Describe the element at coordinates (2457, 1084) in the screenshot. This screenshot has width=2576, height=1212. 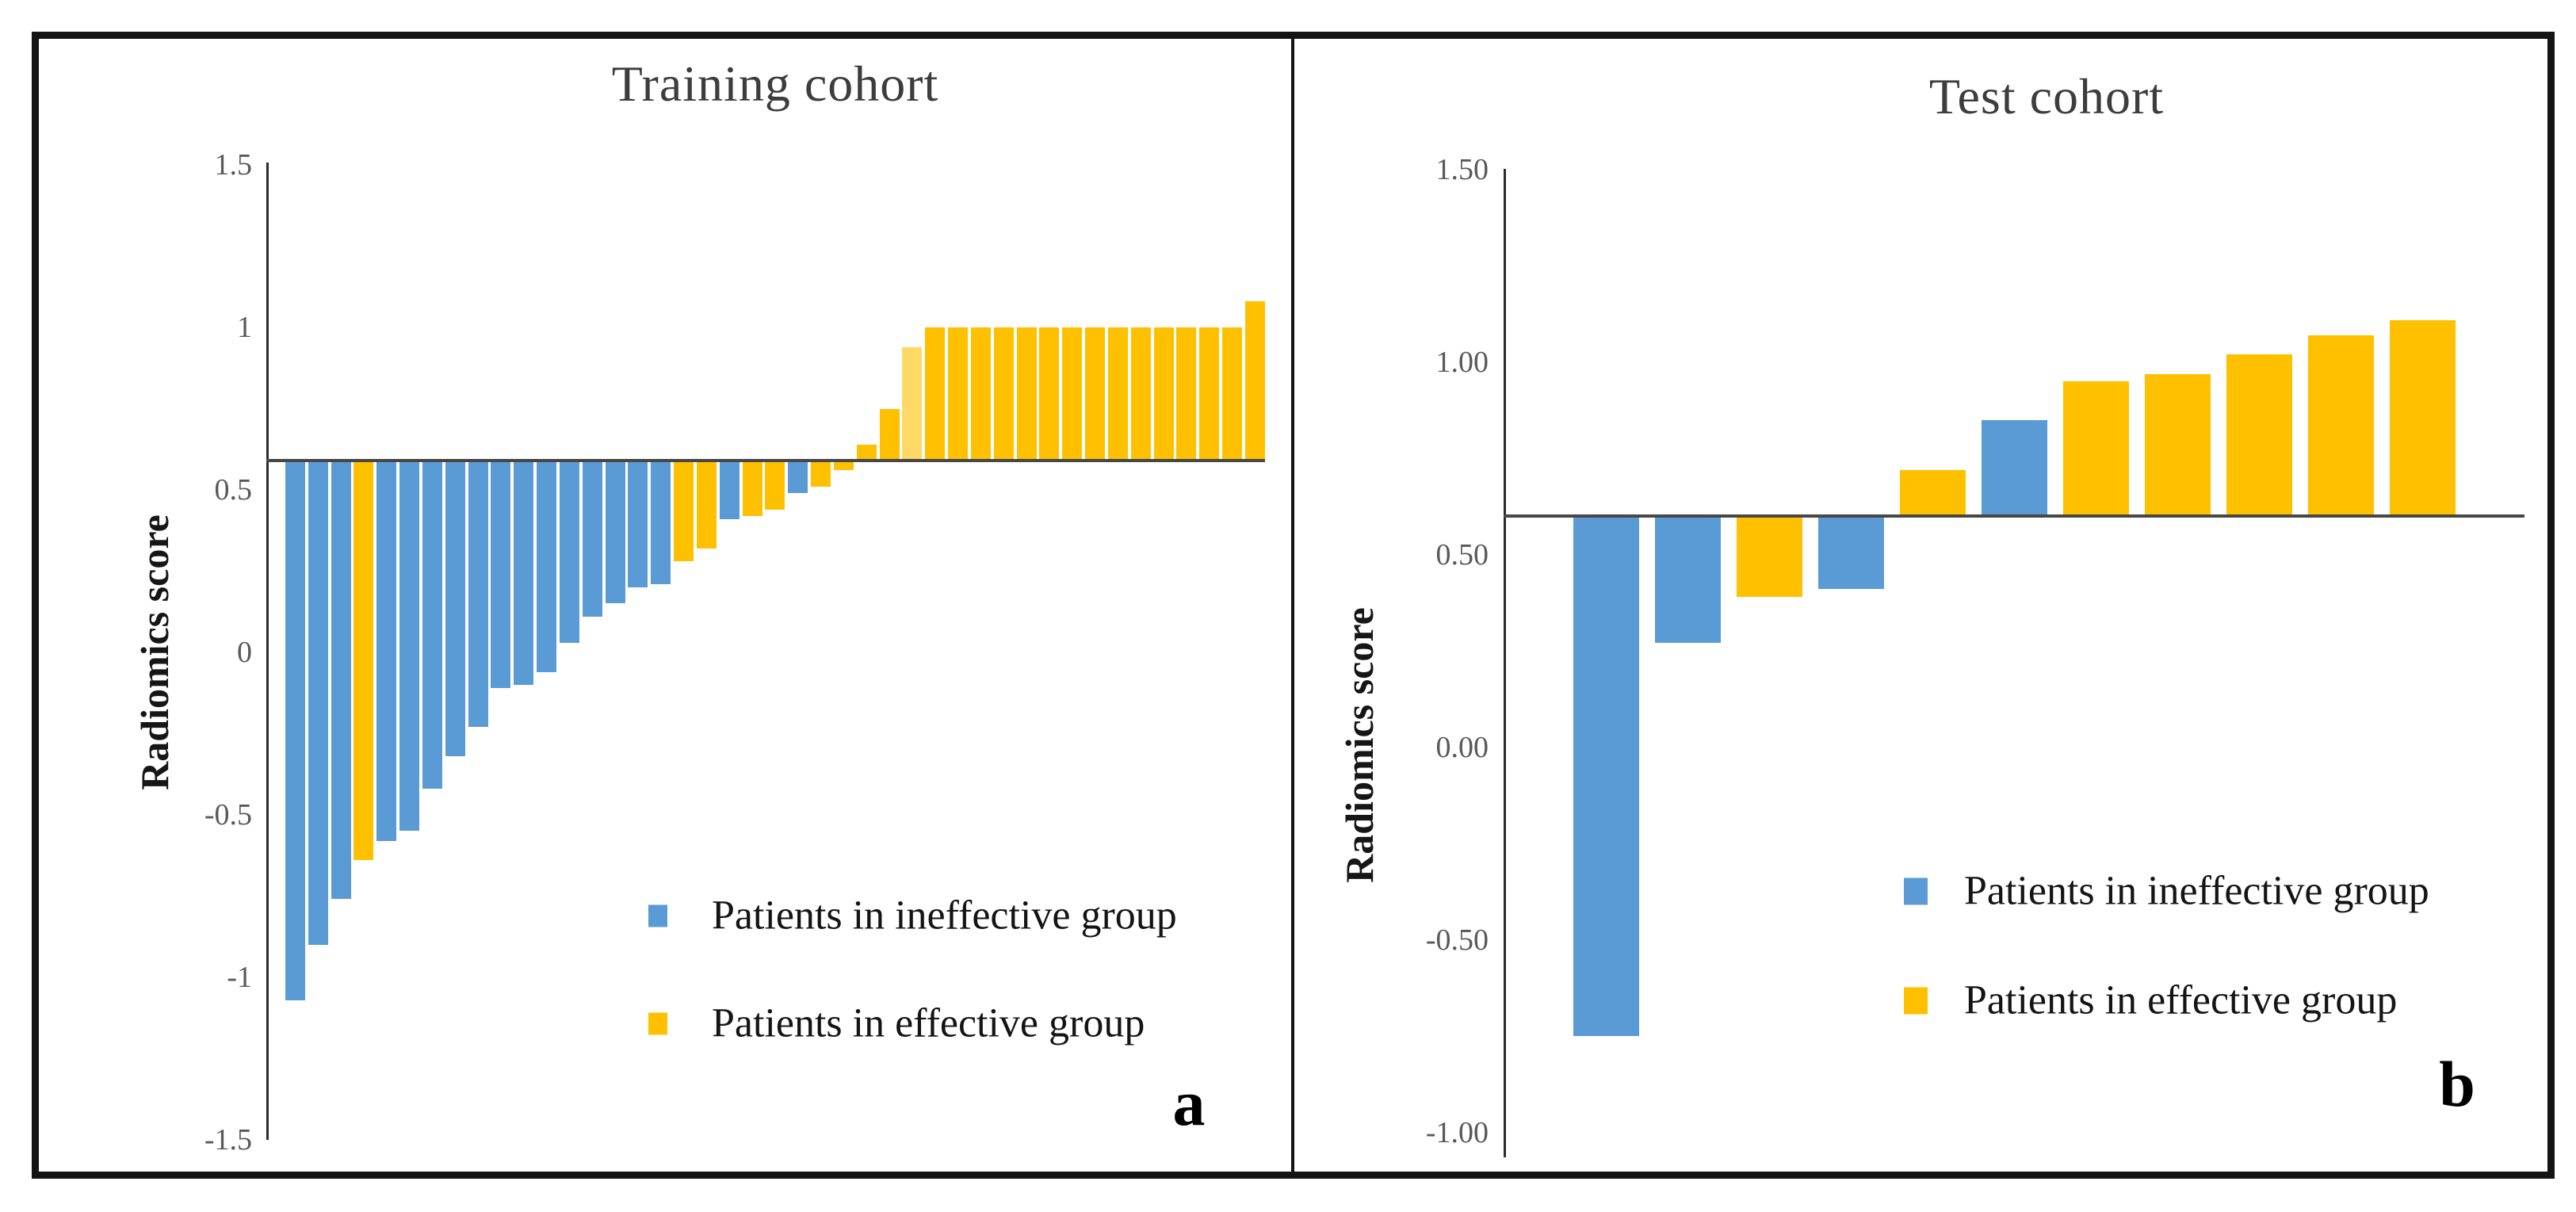
I see `panel-letter-b: b` at that location.